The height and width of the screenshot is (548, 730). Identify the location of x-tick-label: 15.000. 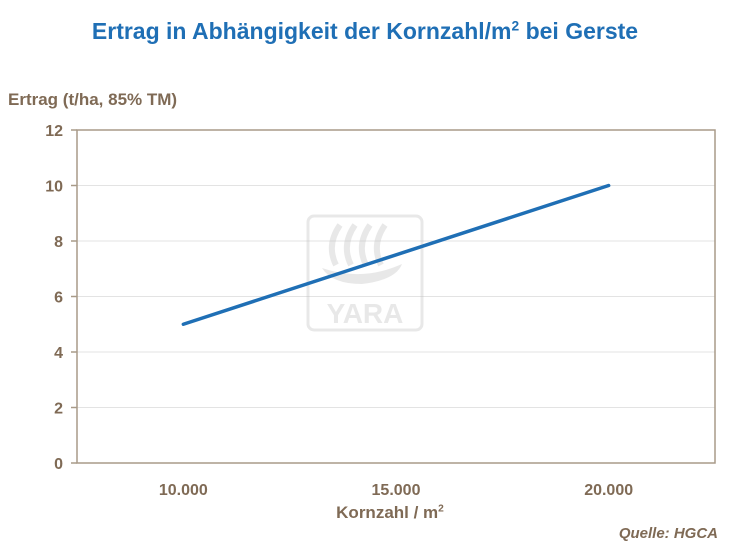
(396, 490).